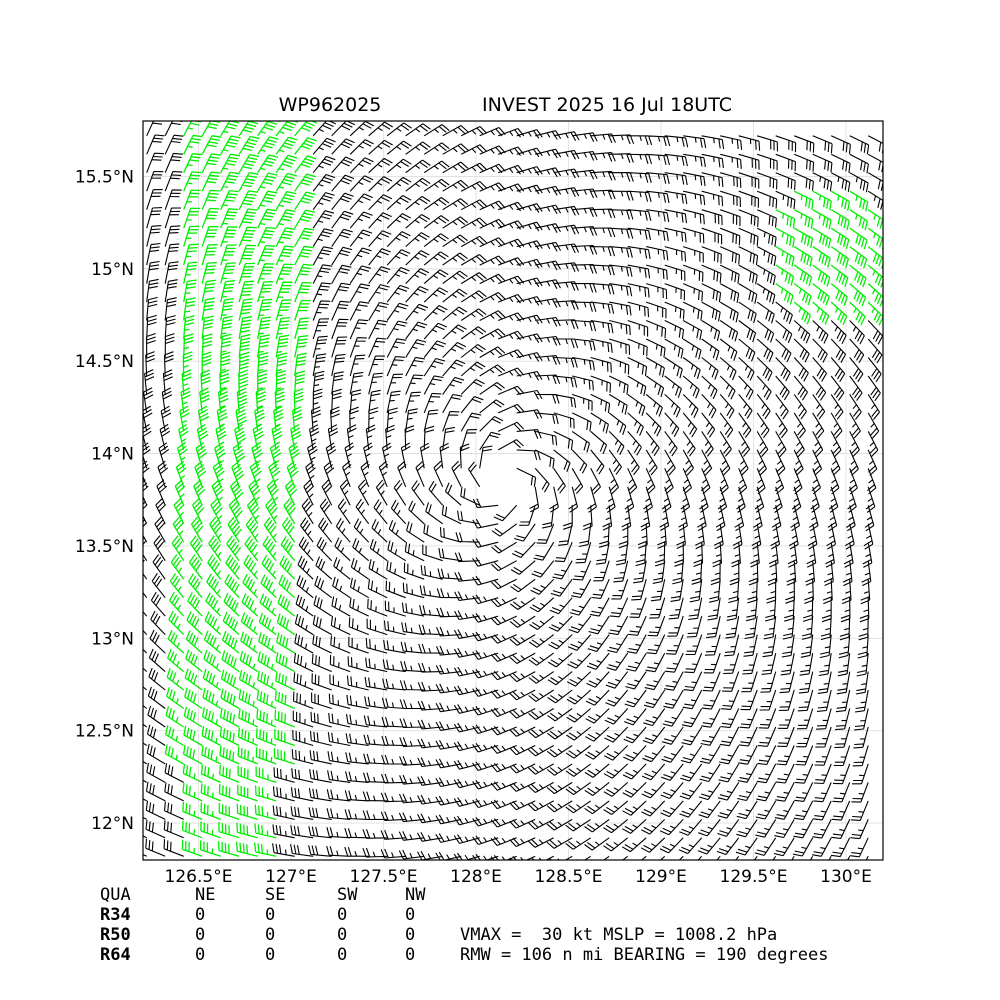 This screenshot has height=1000, width=1000. Describe the element at coordinates (415, 895) in the screenshot. I see `table-header: NW` at that location.